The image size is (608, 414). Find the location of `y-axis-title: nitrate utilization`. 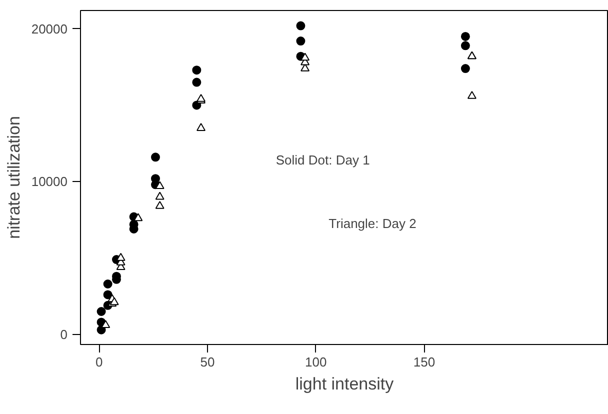

y-axis-title: nitrate utilization is located at coordinates (14, 177).